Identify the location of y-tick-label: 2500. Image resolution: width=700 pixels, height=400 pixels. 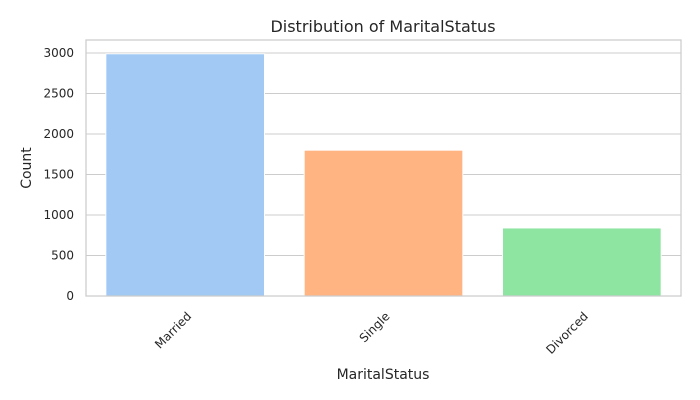
(58, 93).